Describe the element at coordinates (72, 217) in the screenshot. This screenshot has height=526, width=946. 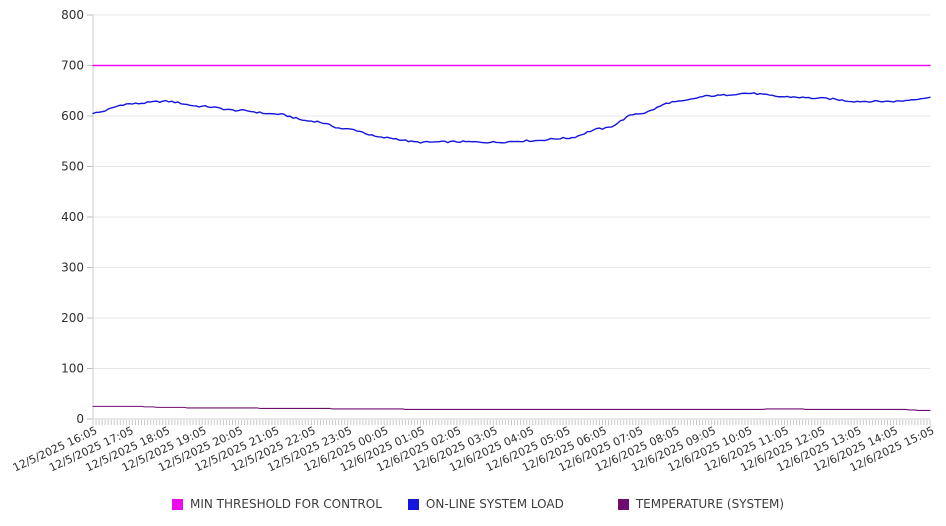
I see `svg-text: 400` at that location.